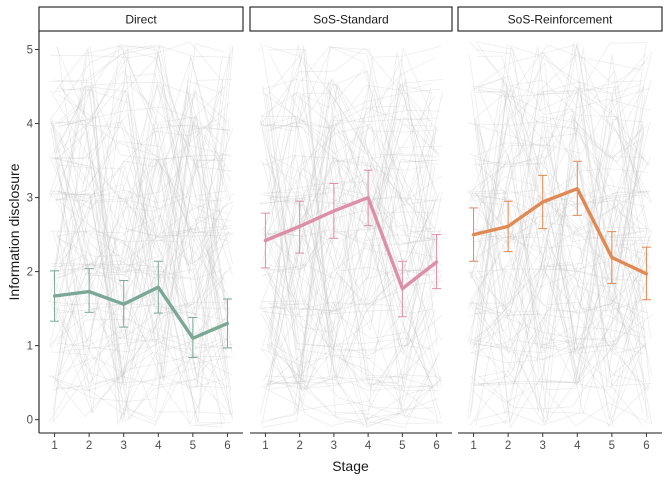 The height and width of the screenshot is (480, 672). What do you see at coordinates (473, 446) in the screenshot?
I see `x-tick-label: 1` at bounding box center [473, 446].